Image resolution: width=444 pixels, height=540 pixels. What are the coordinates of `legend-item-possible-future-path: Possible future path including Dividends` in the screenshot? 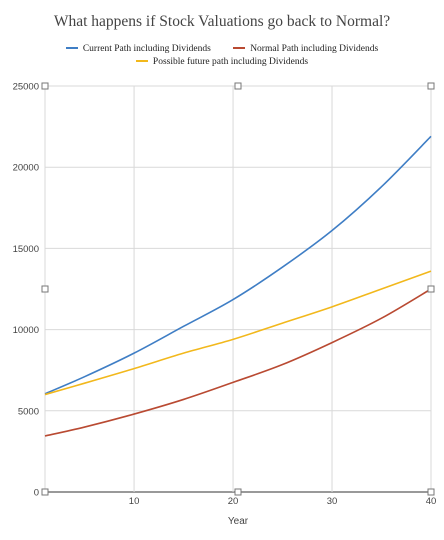 It's located at (222, 62).